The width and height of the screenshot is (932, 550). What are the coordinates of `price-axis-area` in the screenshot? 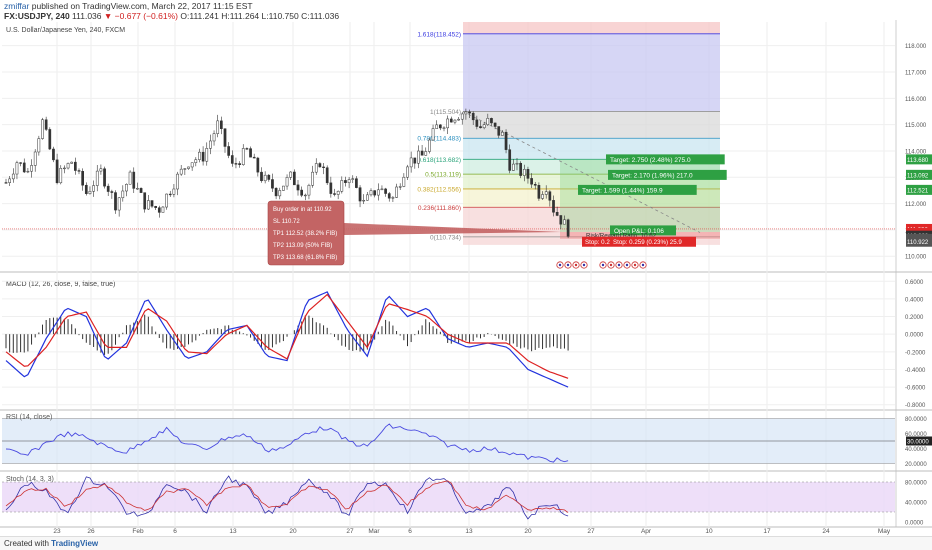 It's located at (914, 278).